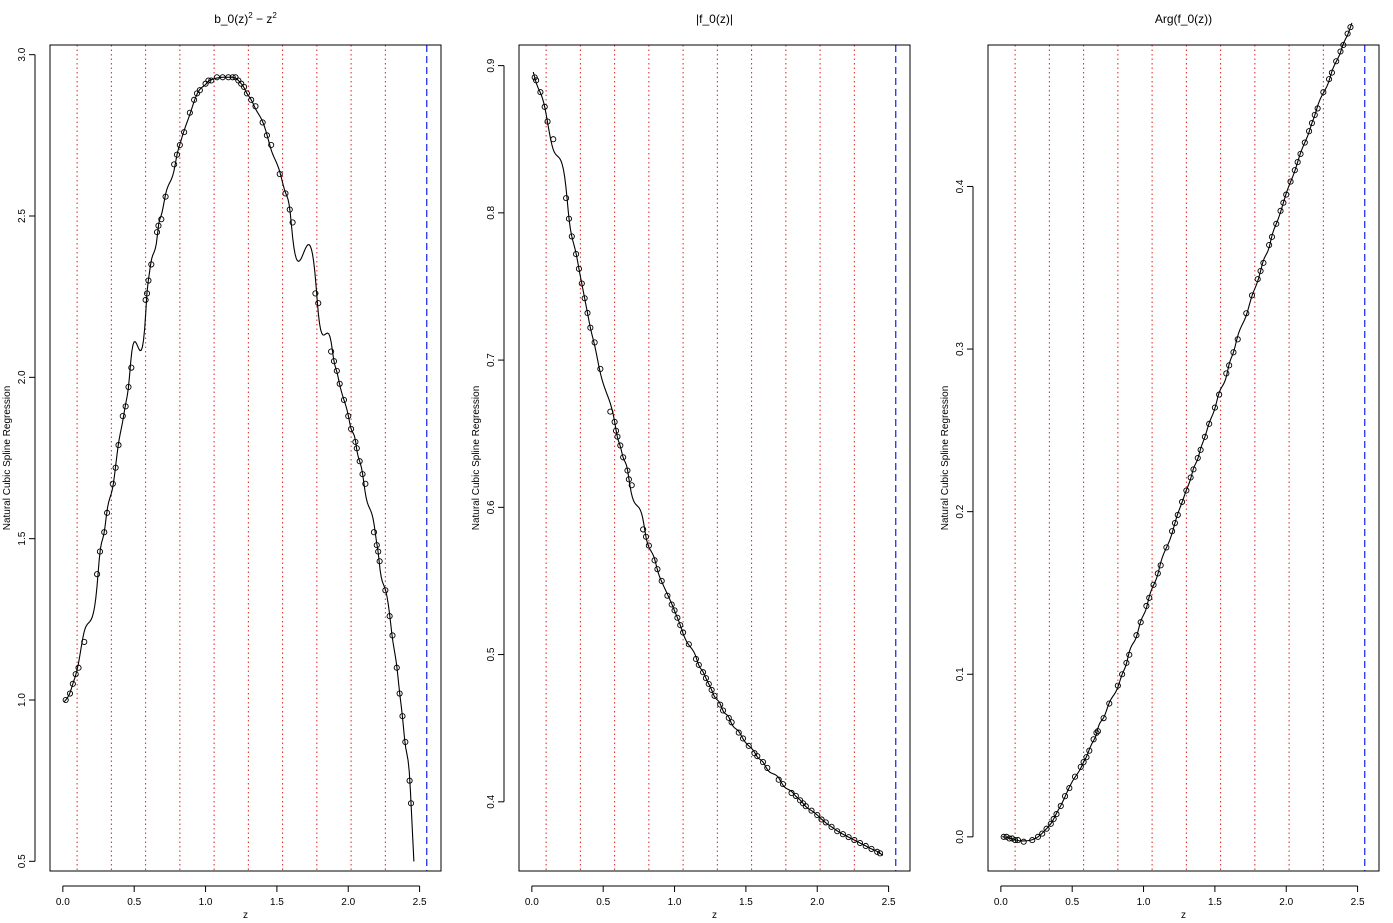 The image size is (1393, 923). What do you see at coordinates (63, 902) in the screenshot?
I see `x-tick-label: 0.0` at bounding box center [63, 902].